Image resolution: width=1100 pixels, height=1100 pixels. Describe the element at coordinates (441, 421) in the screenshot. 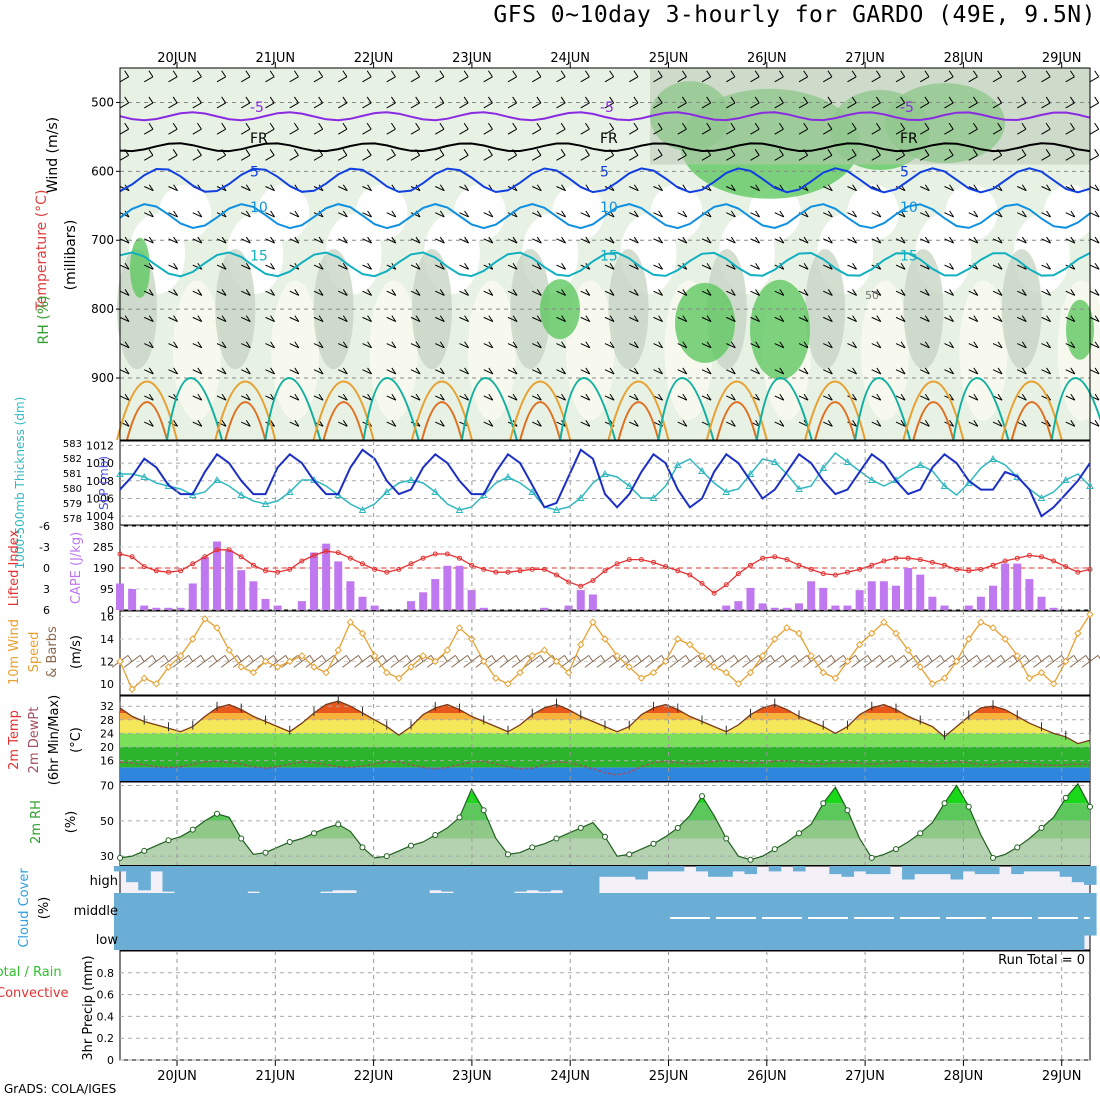

I see `warm-isotherm` at that location.